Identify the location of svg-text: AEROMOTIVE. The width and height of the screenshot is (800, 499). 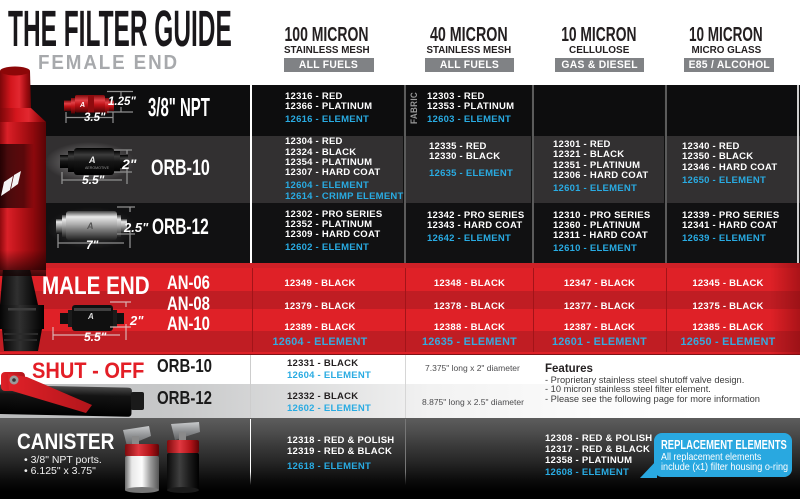
(97, 168).